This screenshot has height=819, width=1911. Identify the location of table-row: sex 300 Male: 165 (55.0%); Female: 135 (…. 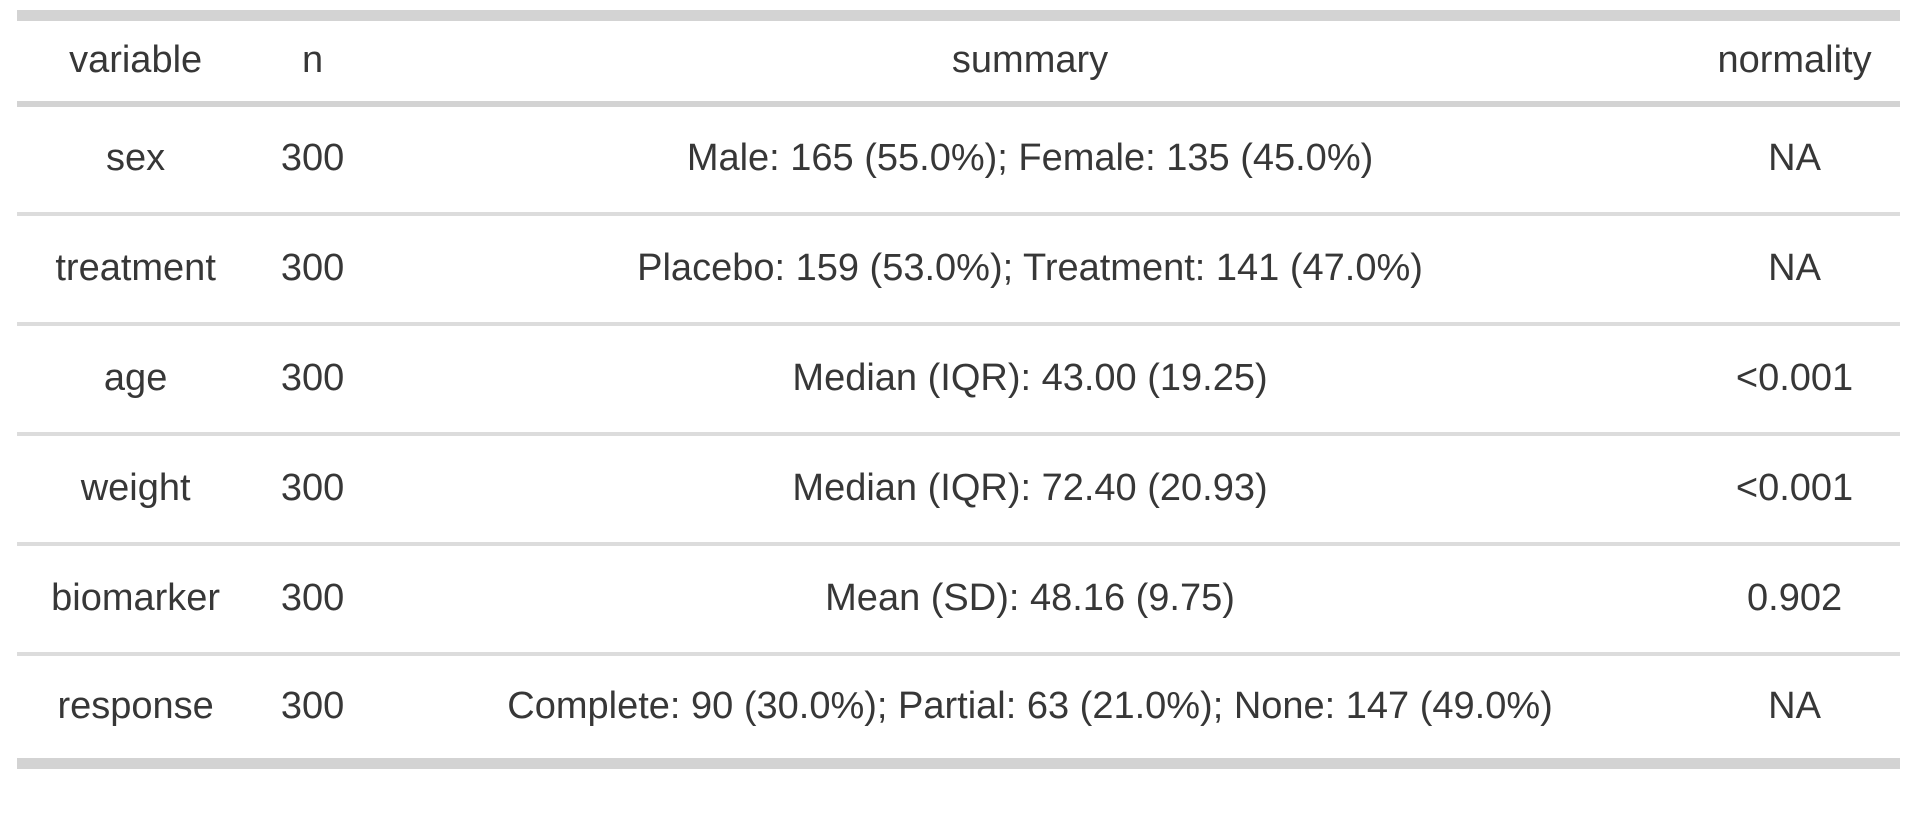
(958, 159).